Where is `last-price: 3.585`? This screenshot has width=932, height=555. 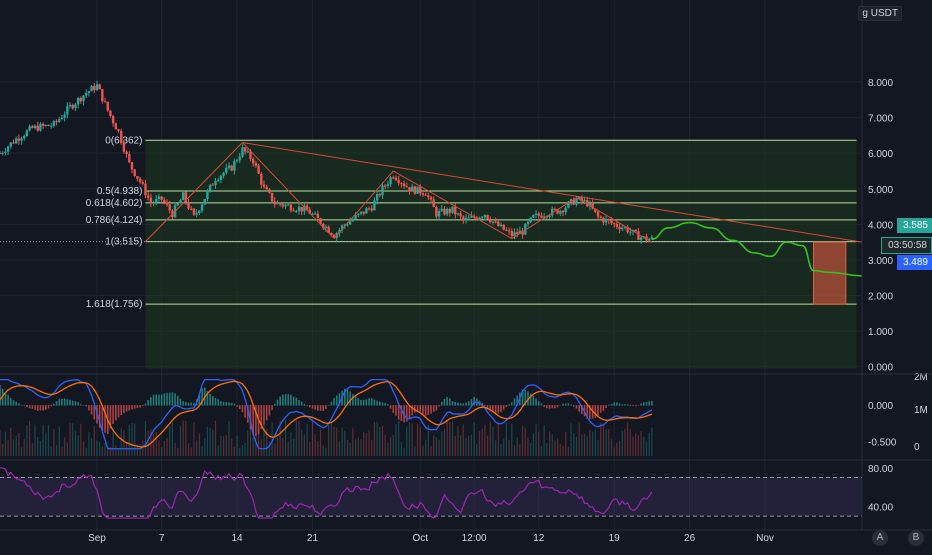 last-price: 3.585 is located at coordinates (915, 225).